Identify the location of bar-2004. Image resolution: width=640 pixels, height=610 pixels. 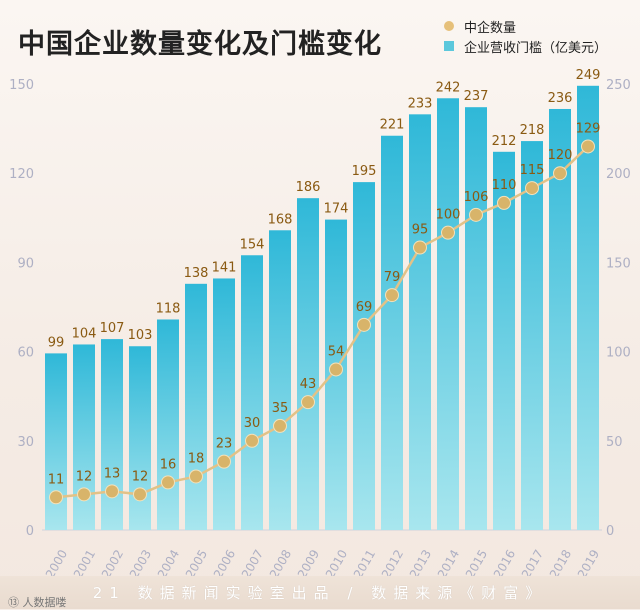
(168, 424).